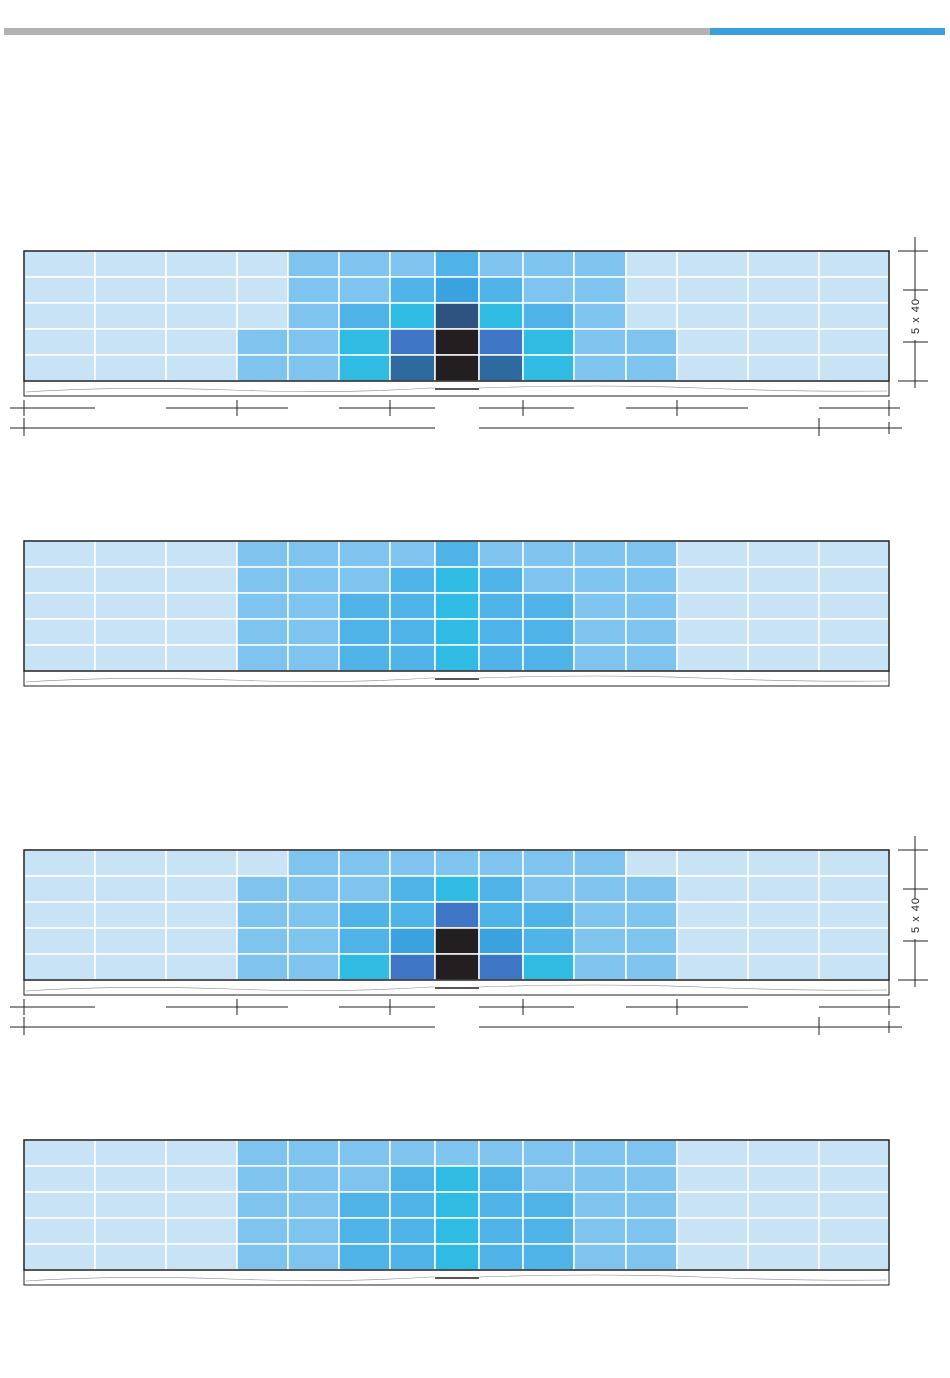 This screenshot has height=1378, width=950. I want to click on base-wave, so click(456, 1278).